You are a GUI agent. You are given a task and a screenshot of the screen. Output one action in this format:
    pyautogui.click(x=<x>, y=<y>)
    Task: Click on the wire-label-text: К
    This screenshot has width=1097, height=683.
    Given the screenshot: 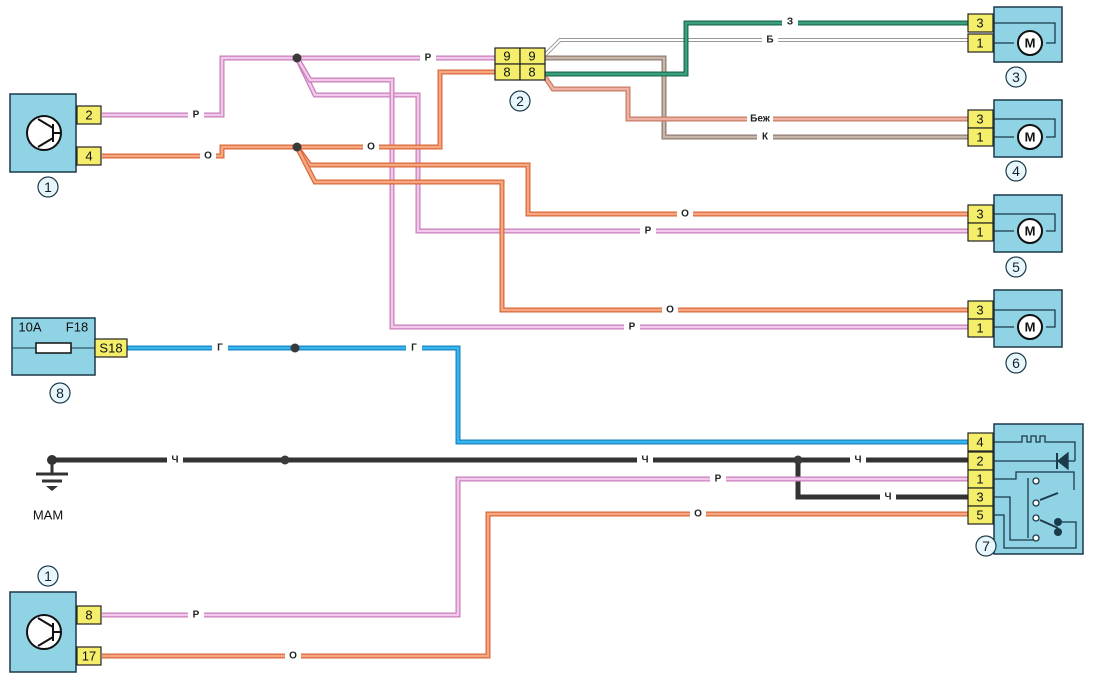 What is the action you would take?
    pyautogui.click(x=765, y=137)
    